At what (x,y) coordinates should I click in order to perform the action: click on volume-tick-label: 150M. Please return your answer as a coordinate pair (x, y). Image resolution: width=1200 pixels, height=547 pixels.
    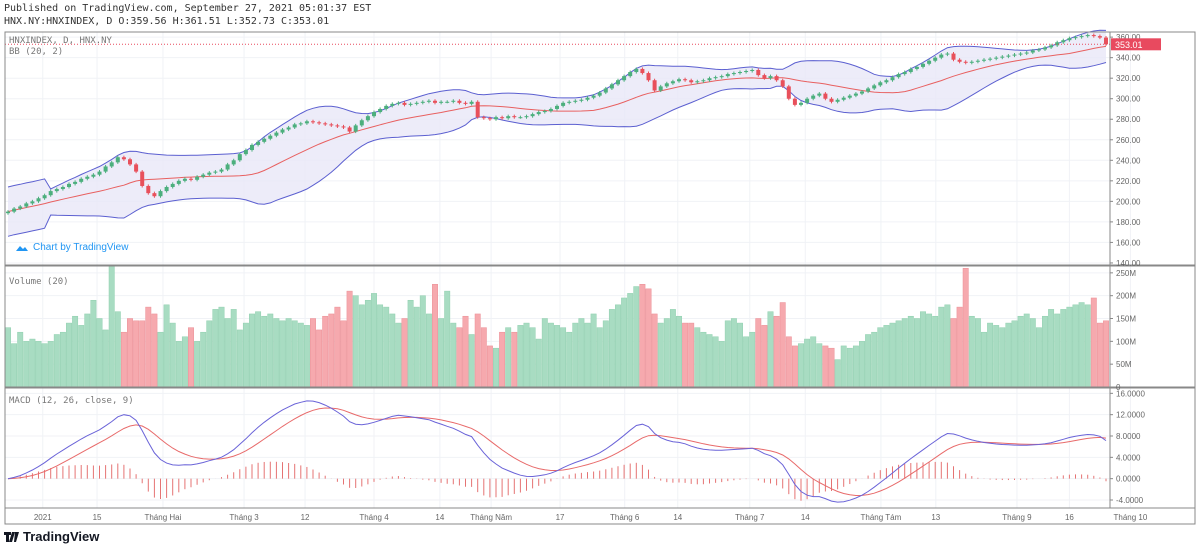
    Looking at the image, I should click on (1126, 319).